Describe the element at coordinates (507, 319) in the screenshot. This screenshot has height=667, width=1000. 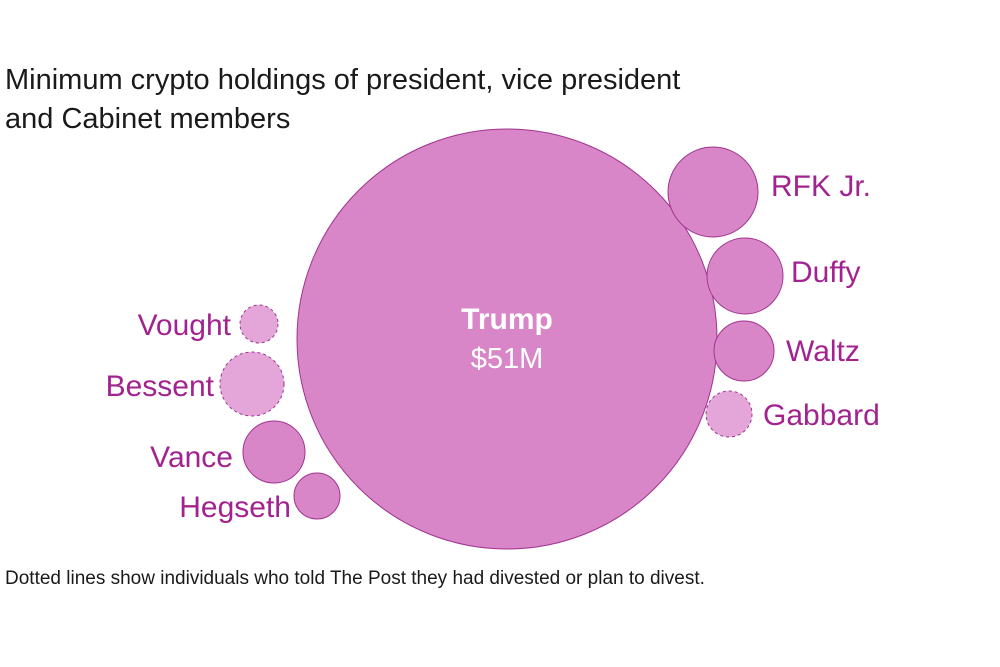
I see `bubble-label-trump: Trump` at that location.